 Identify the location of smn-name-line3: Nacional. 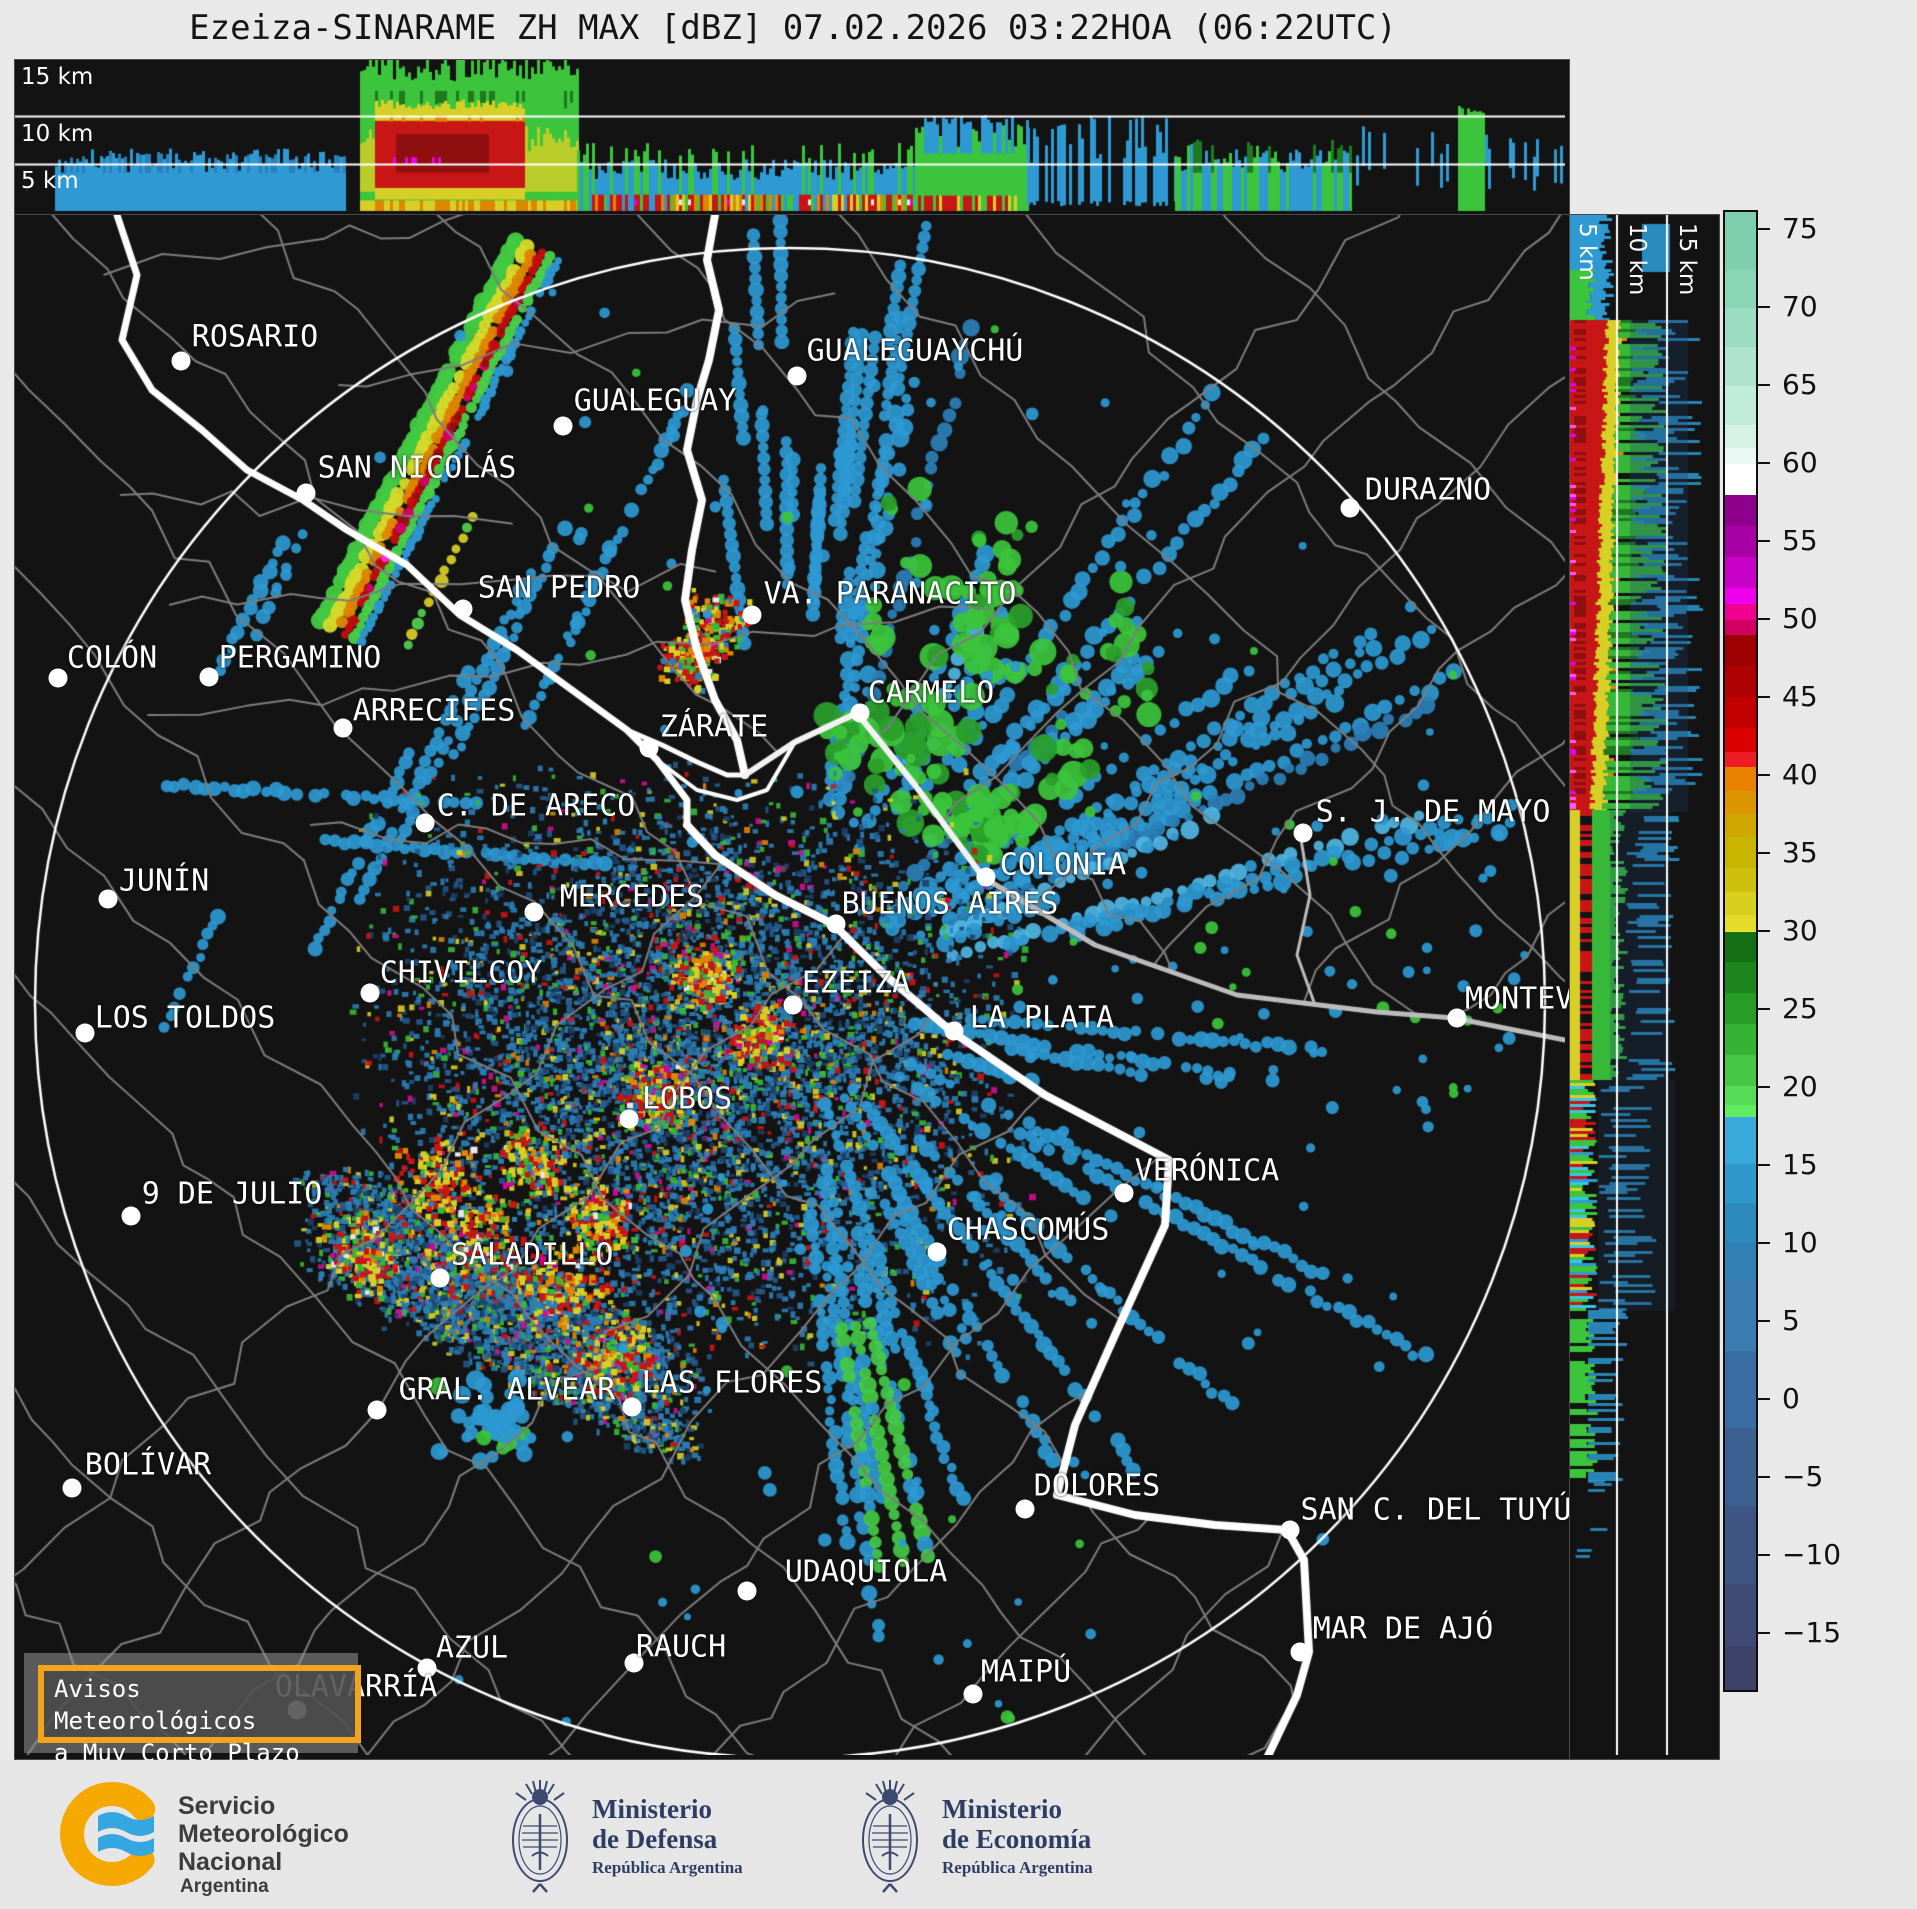
(230, 1862).